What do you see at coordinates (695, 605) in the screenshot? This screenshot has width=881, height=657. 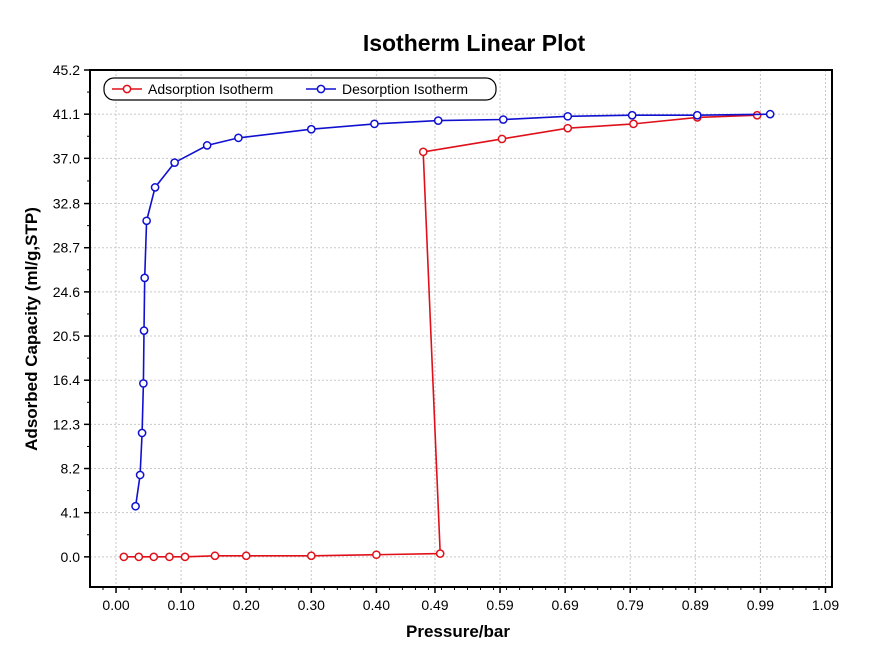 I see `x-tick-label: 0.89` at bounding box center [695, 605].